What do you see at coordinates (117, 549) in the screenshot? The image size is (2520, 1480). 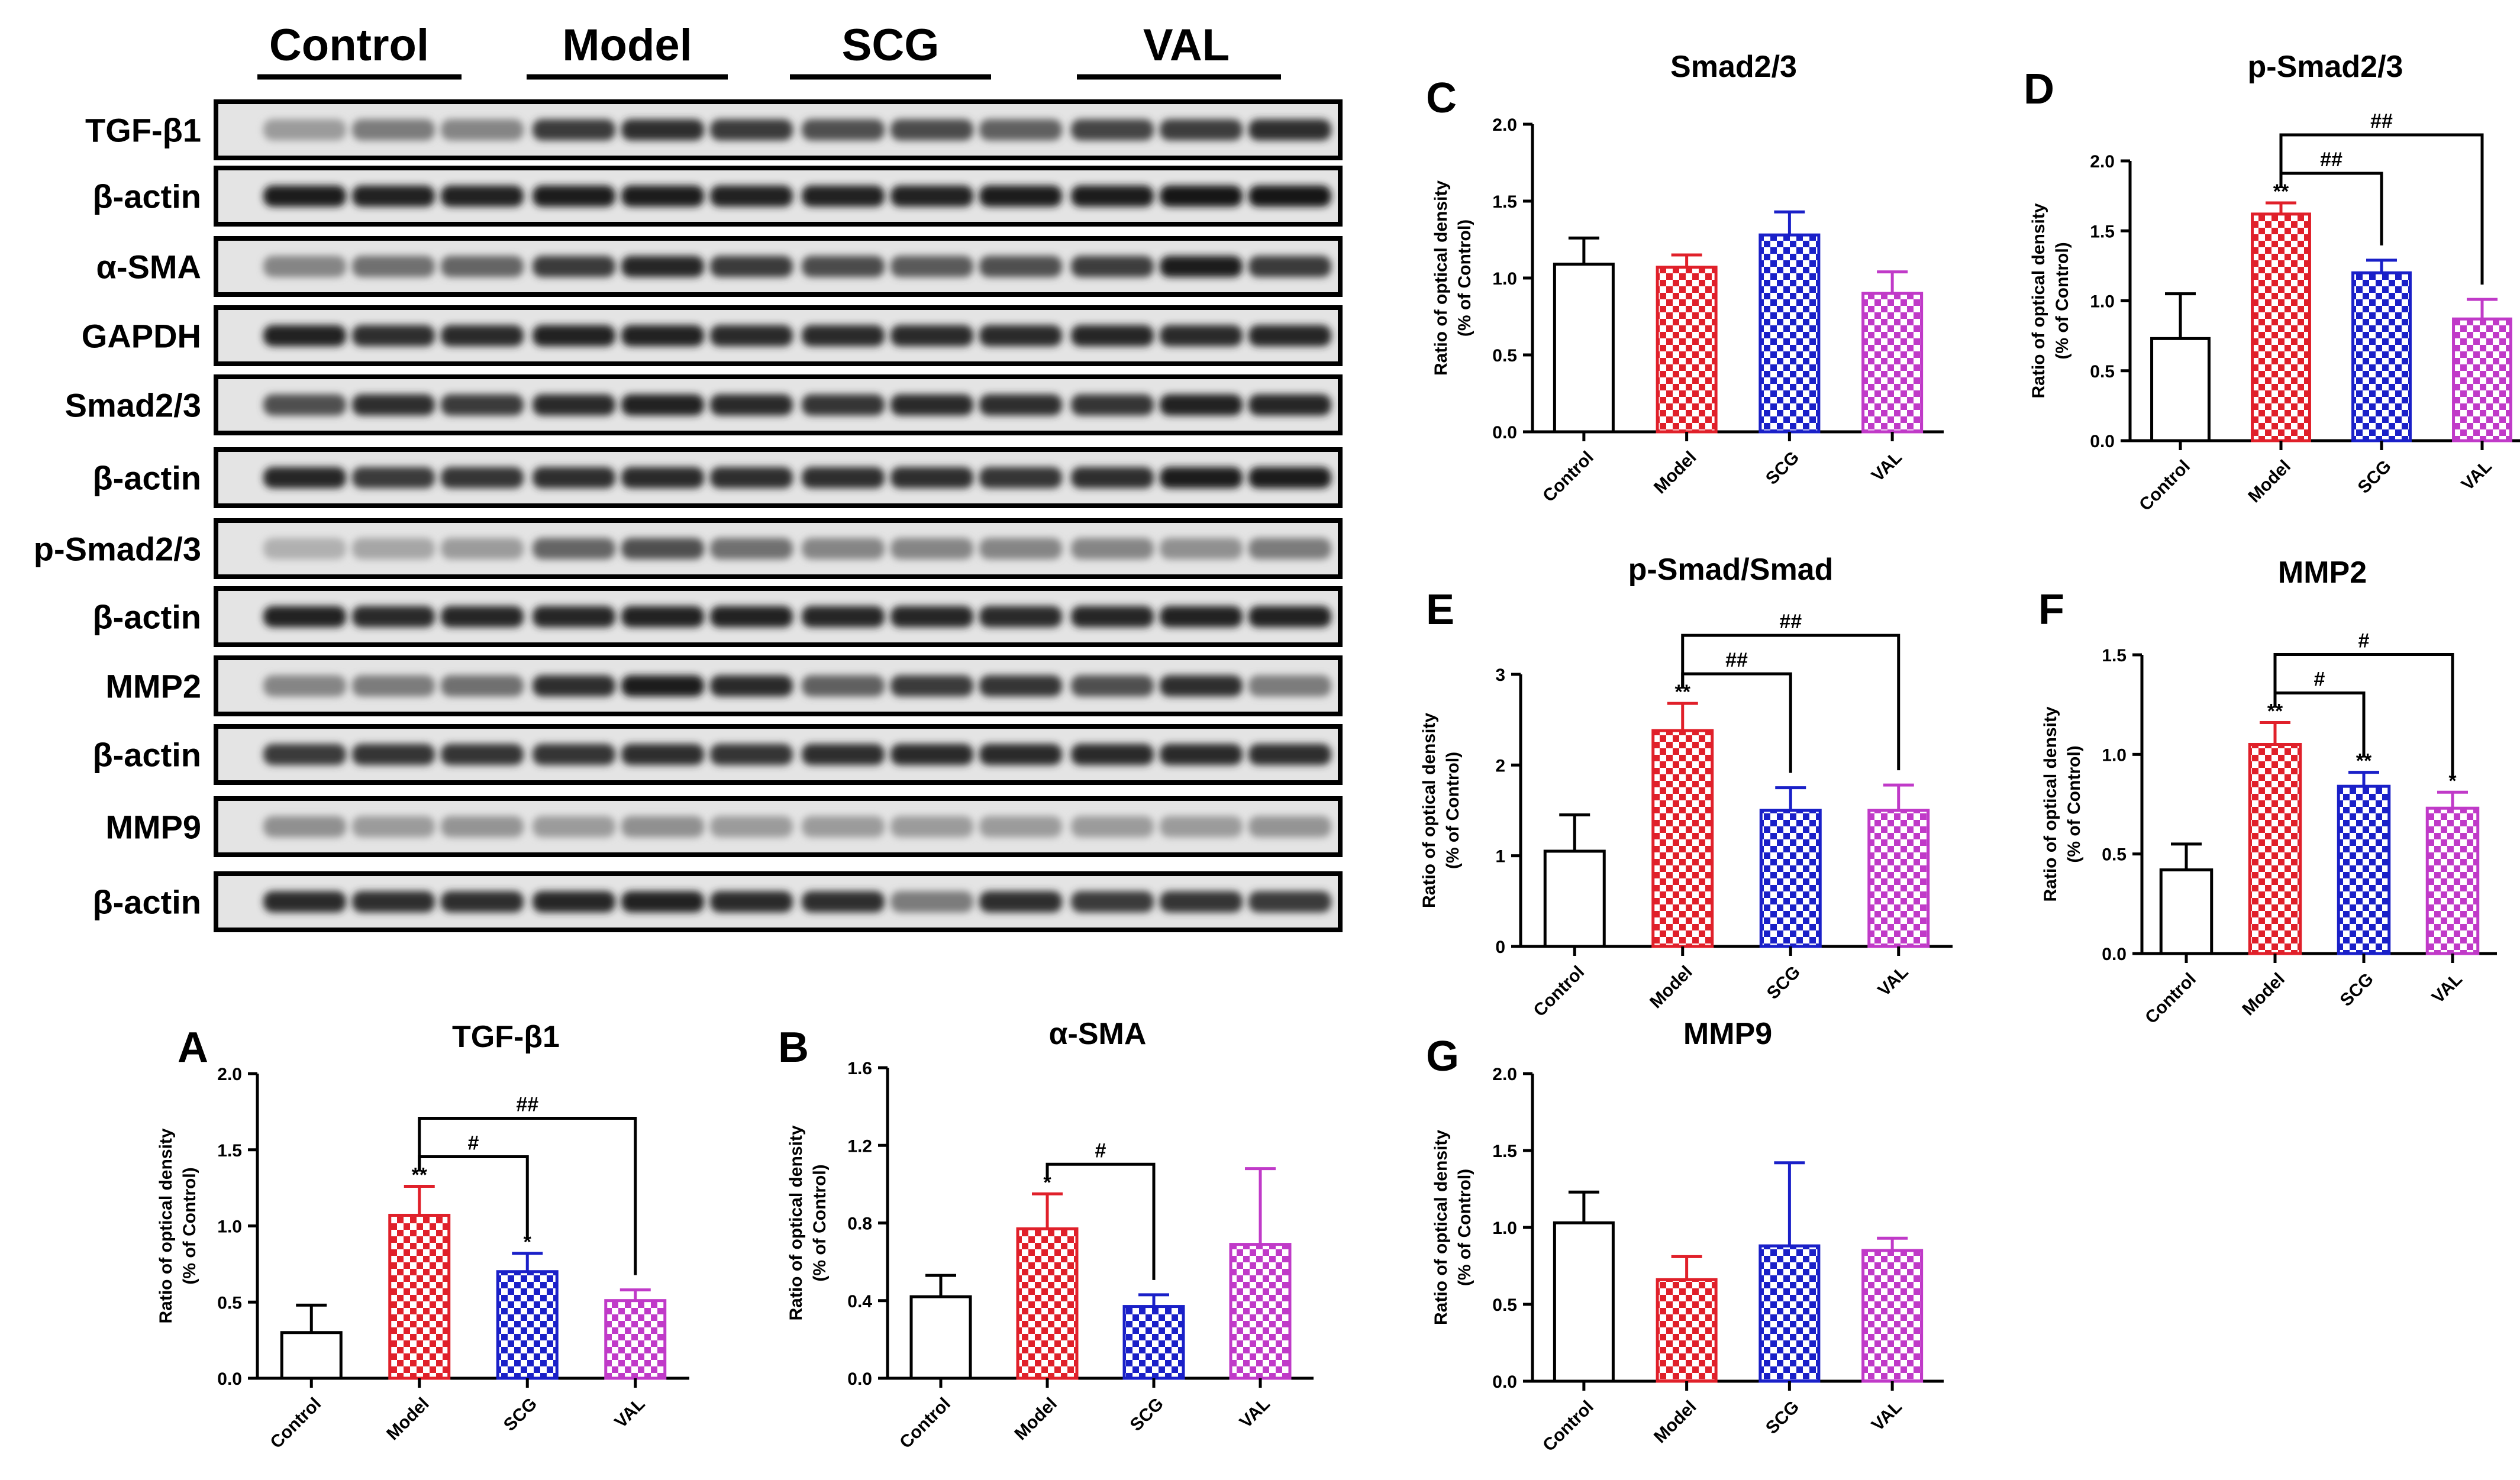 I see `blot-row-label: p-Smad2/3` at bounding box center [117, 549].